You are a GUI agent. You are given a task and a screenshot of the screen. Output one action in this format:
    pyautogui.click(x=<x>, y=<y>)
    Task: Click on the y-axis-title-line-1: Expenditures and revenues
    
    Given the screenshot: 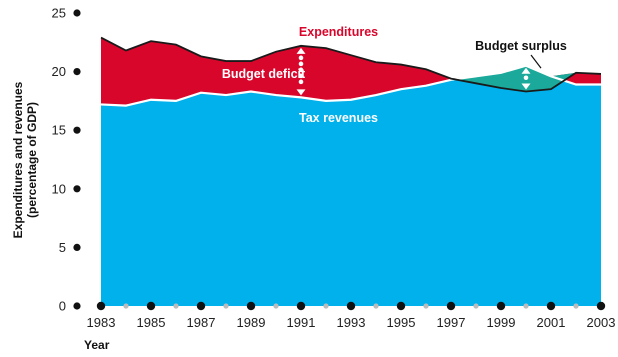 What is the action you would take?
    pyautogui.click(x=18, y=159)
    